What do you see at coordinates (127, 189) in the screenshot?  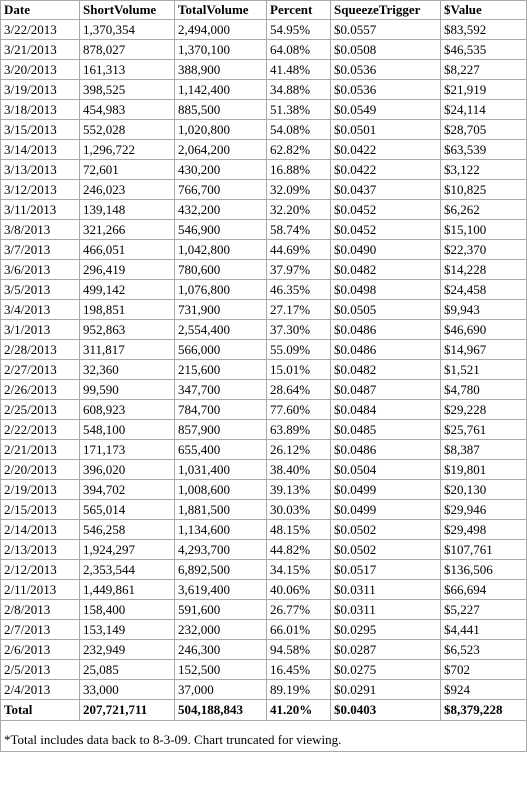 I see `cell-short-volume: 246,023` at bounding box center [127, 189].